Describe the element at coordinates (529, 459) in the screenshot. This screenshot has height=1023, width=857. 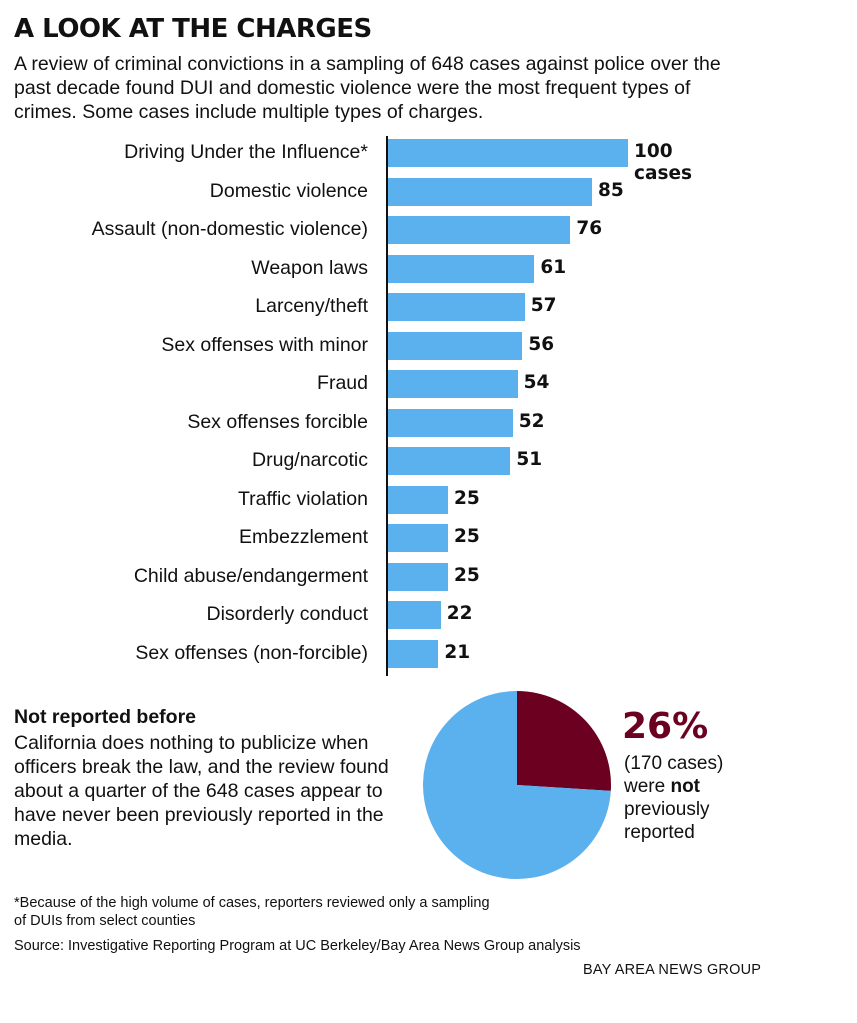
I see `data-label: 51` at that location.